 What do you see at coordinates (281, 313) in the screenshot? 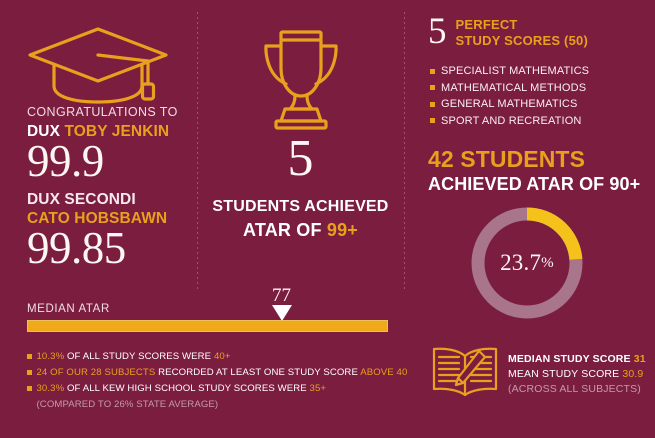
I see `median-atar-marker-icon` at bounding box center [281, 313].